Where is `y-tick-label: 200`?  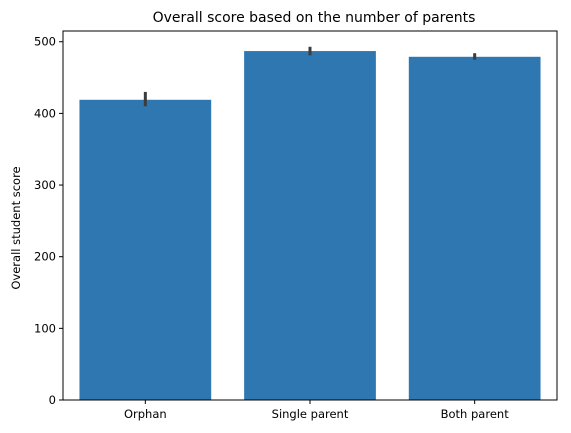 y-tick-label: 200 is located at coordinates (45, 257).